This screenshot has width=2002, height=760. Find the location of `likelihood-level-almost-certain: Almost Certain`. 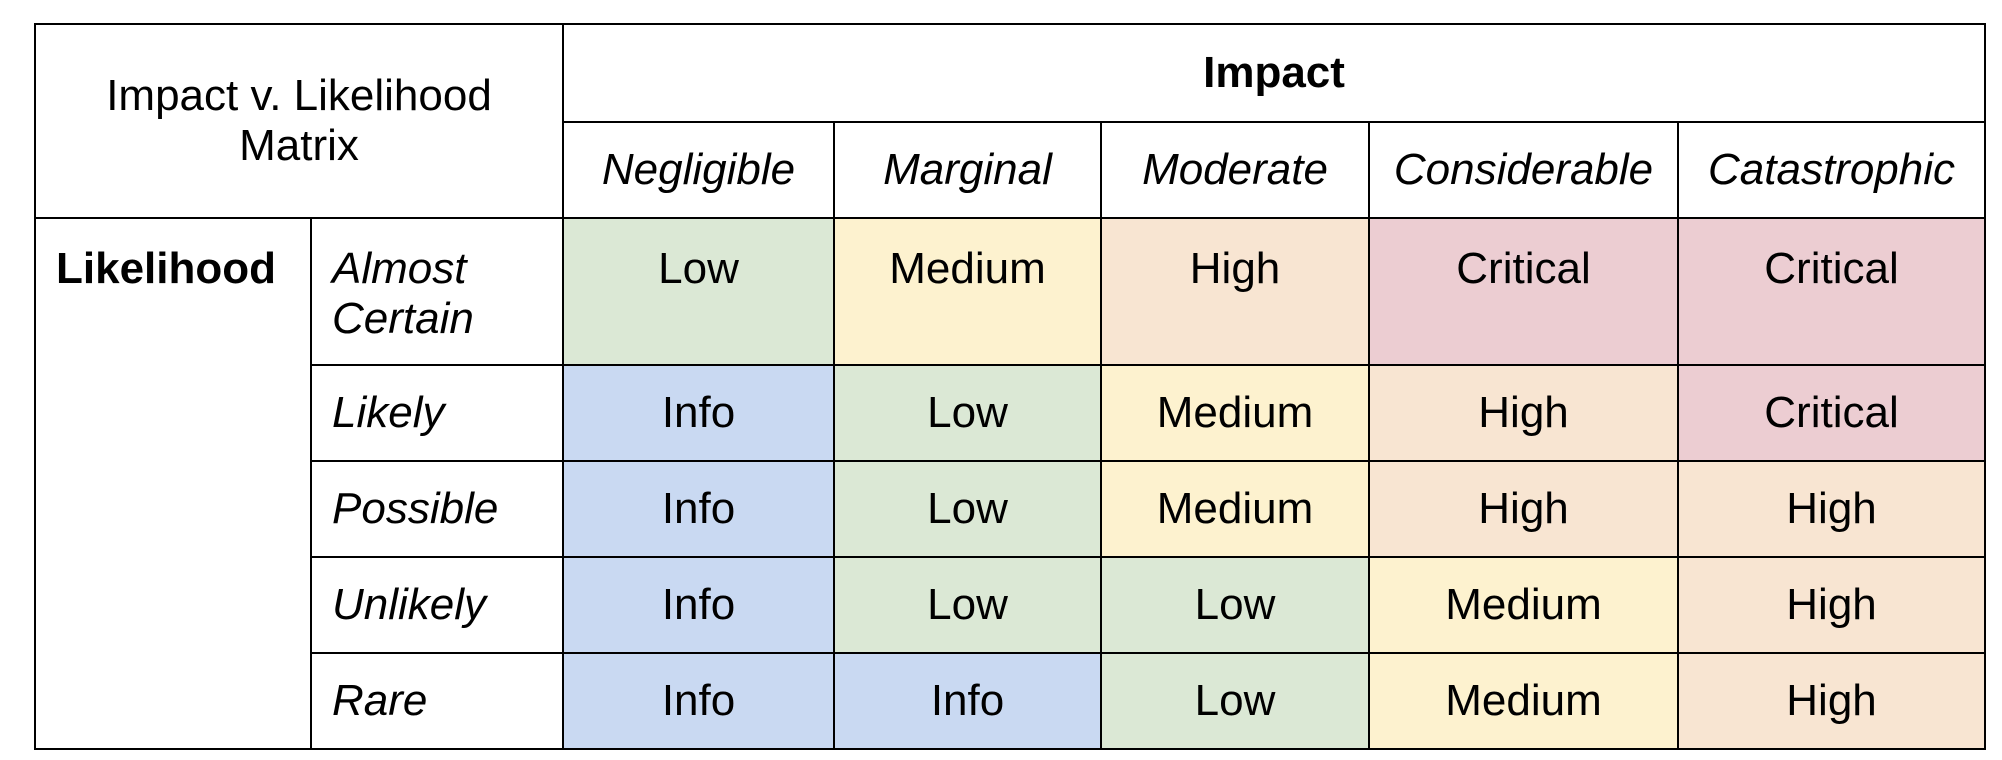

likelihood-level-almost-certain: Almost Certain is located at coordinates (437, 291).